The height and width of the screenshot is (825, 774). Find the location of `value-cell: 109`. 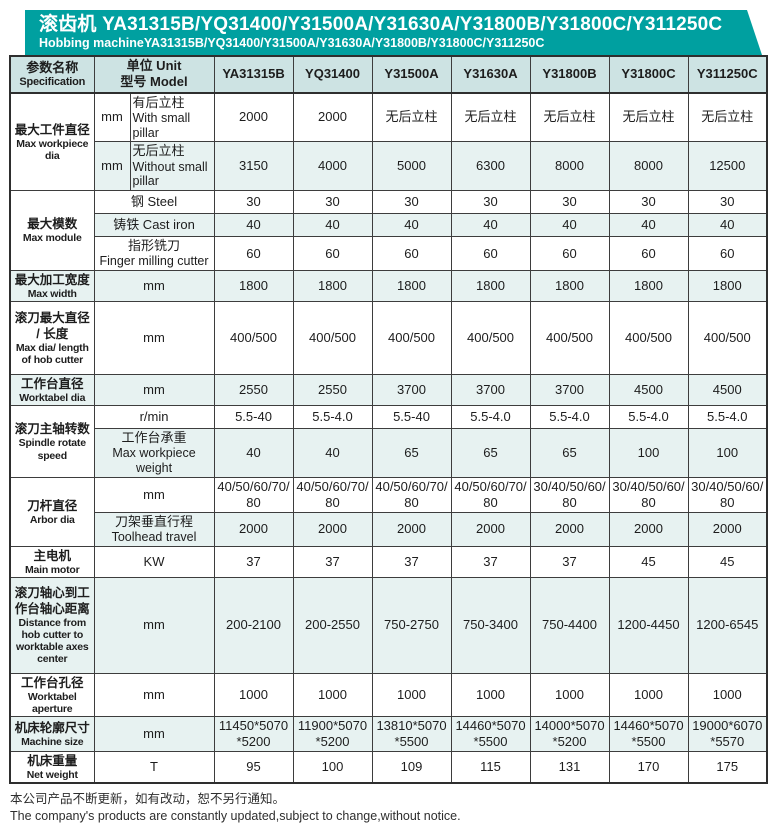

value-cell: 109 is located at coordinates (411, 767).